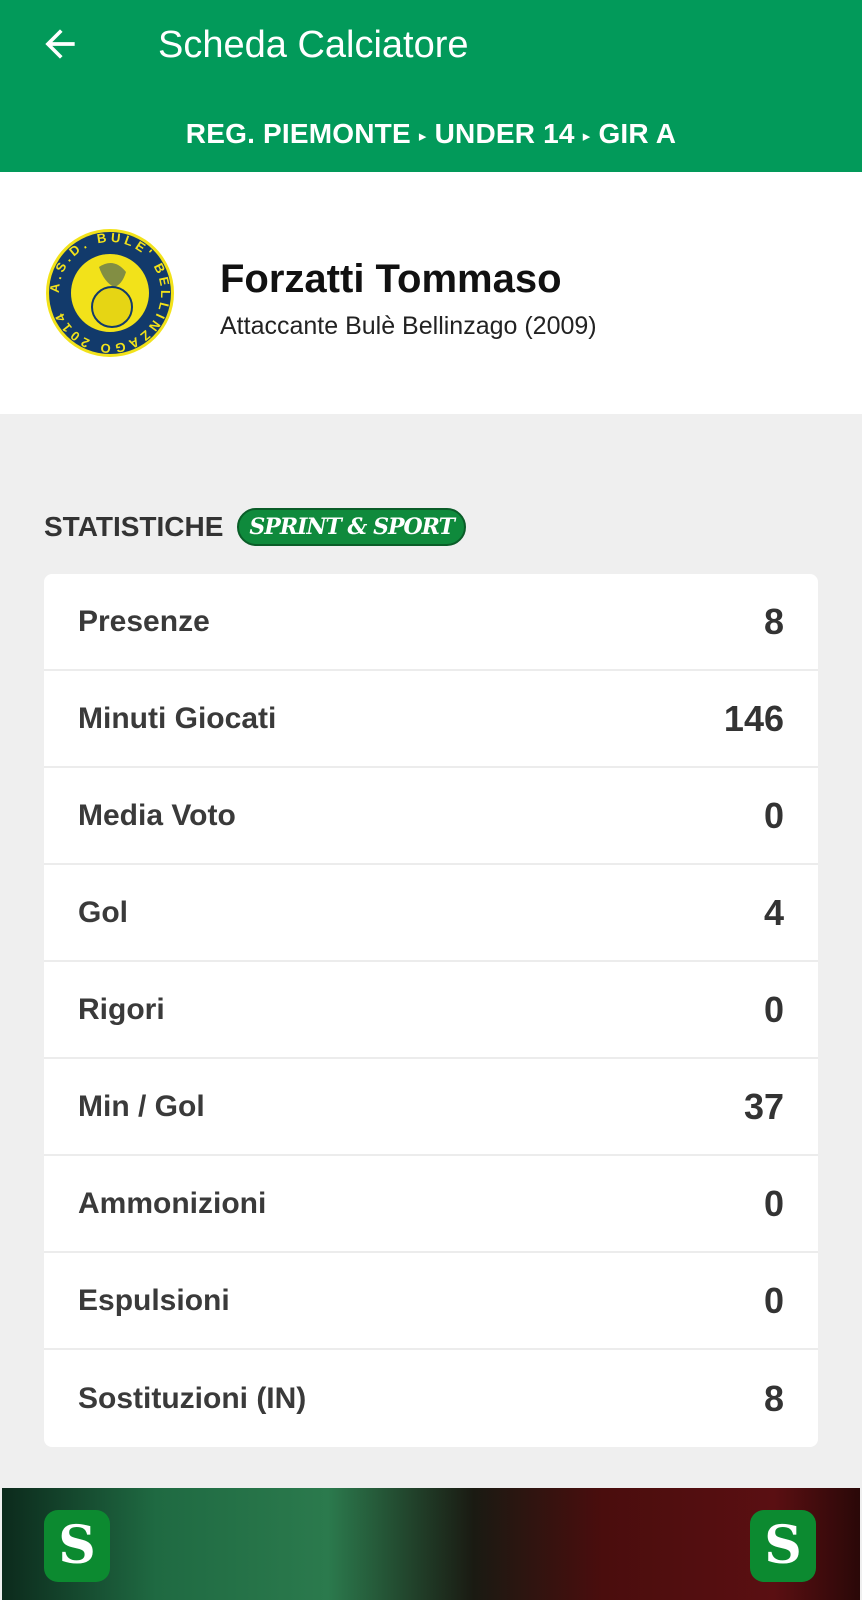  Describe the element at coordinates (60, 44) in the screenshot. I see `back-arrow-icon` at that location.